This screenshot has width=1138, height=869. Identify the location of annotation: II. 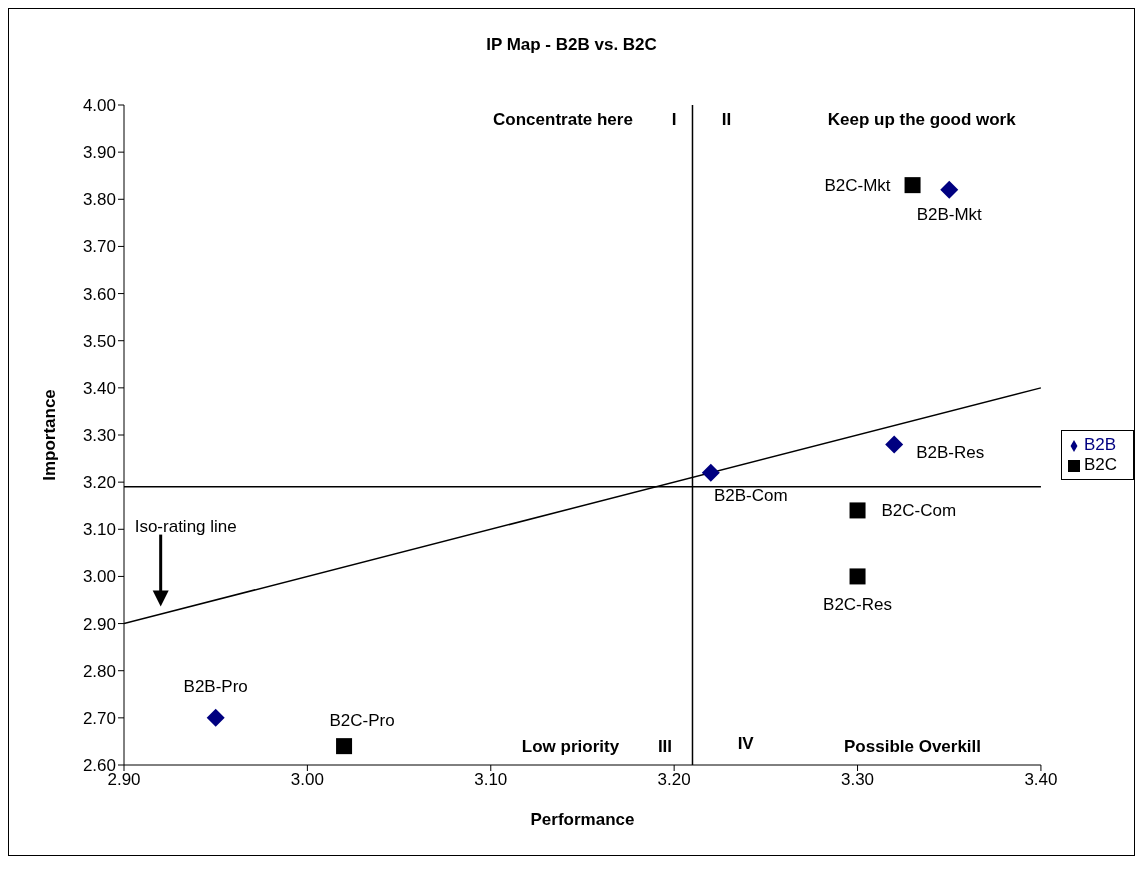
(726, 119).